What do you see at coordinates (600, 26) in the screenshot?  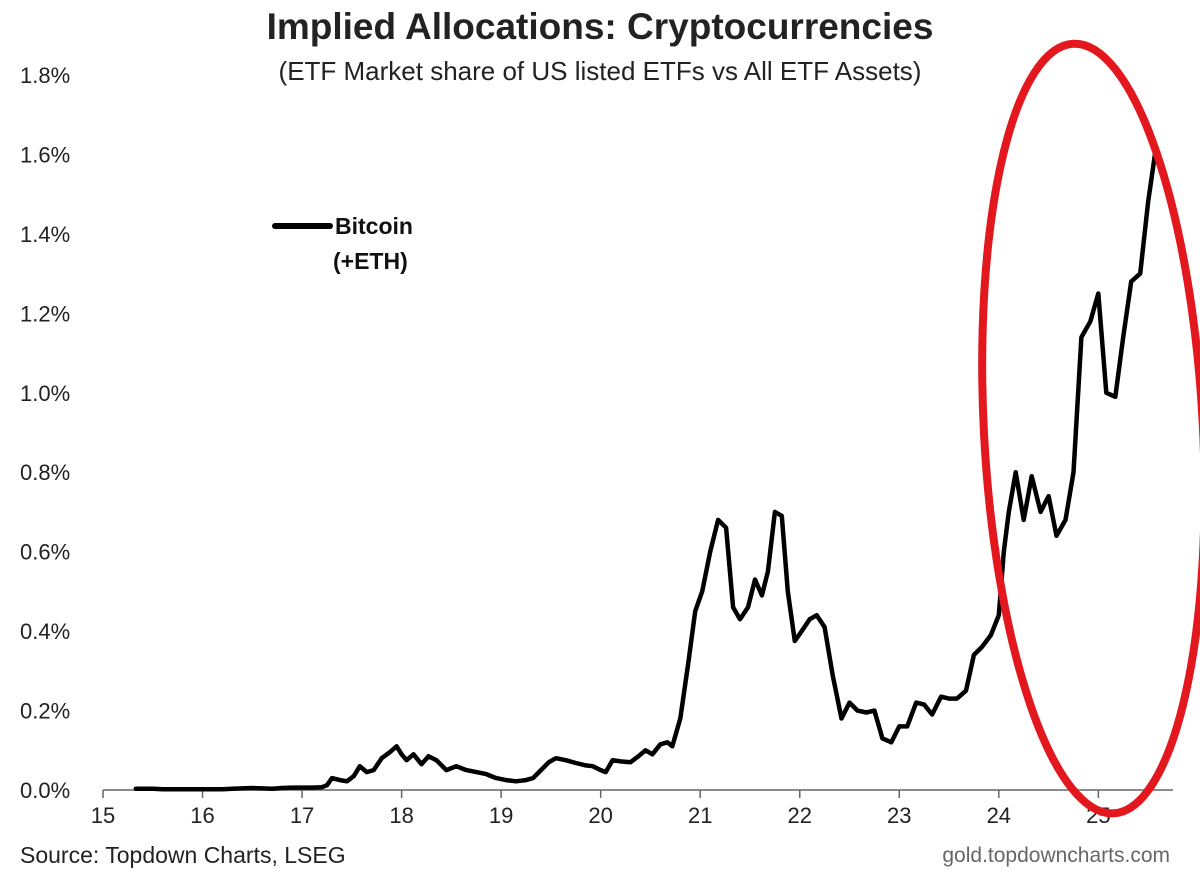 I see `chart-title: Implied Allocations: Cryptocurrencies` at bounding box center [600, 26].